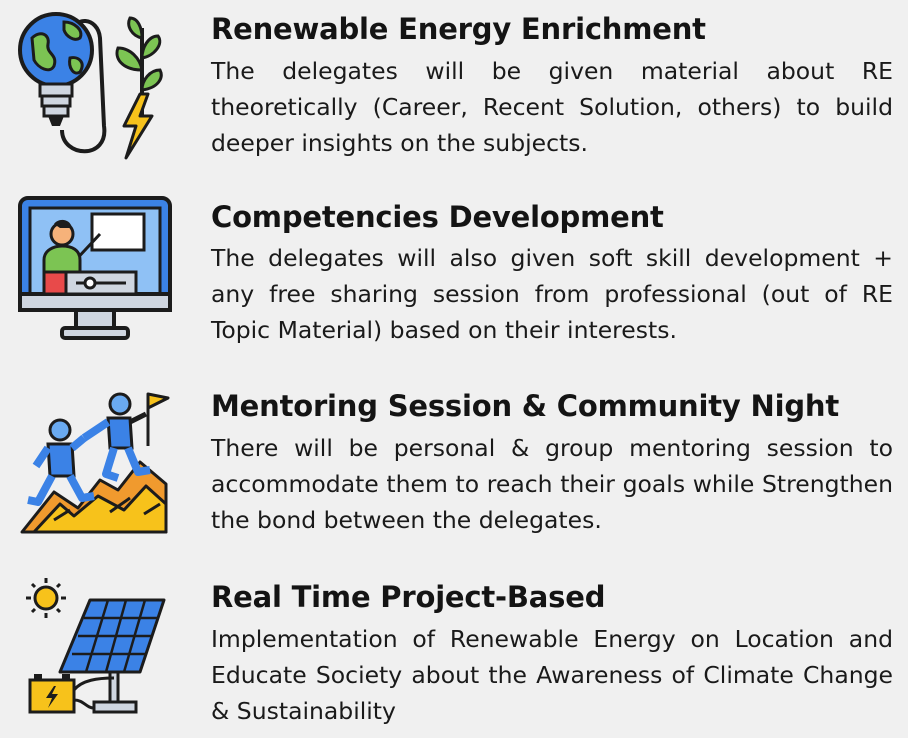 The image size is (908, 738). Describe the element at coordinates (96, 651) in the screenshot. I see `solar-panel-battery-sun-icon` at that location.